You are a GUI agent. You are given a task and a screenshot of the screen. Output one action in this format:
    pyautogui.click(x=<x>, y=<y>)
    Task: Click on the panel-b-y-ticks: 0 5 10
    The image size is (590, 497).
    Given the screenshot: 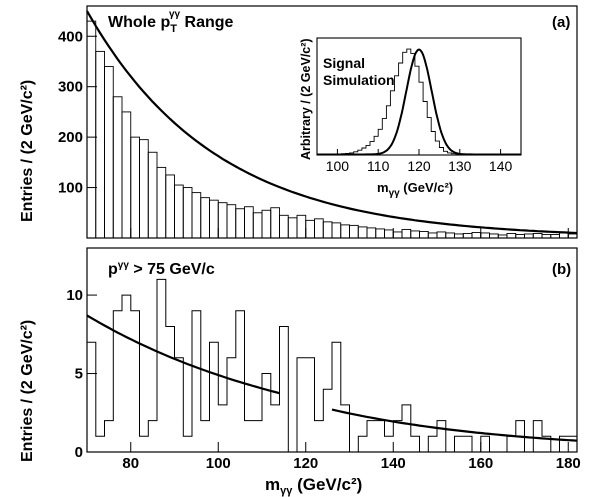 What is the action you would take?
    pyautogui.click(x=81, y=374)
    